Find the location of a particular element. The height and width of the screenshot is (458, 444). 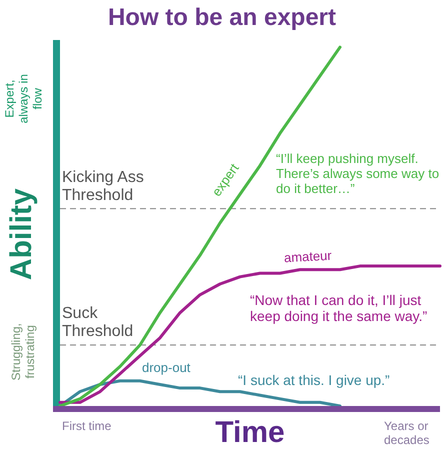

chart-title: How to be an expert is located at coordinates (222, 18).